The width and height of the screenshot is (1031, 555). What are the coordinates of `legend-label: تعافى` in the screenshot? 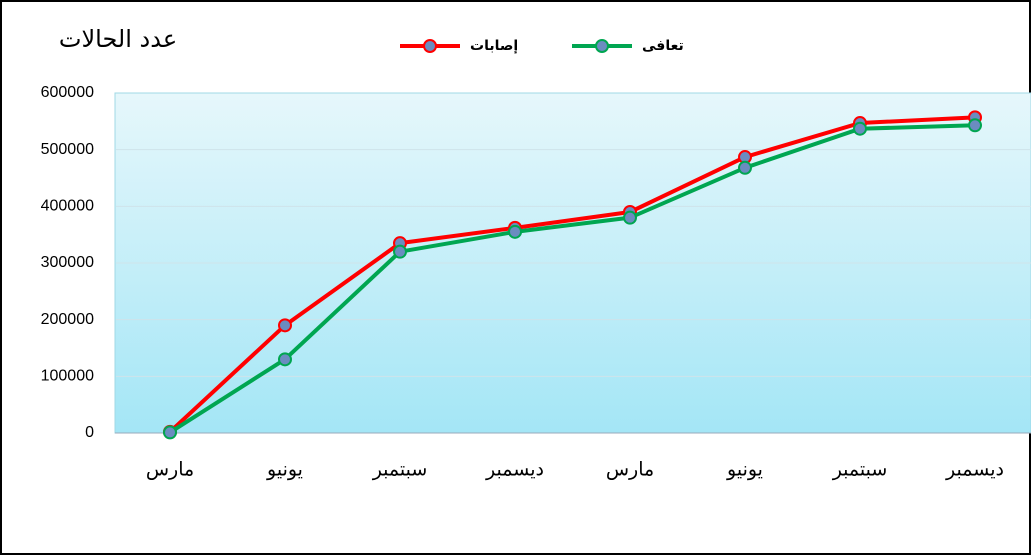 It's located at (663, 46).